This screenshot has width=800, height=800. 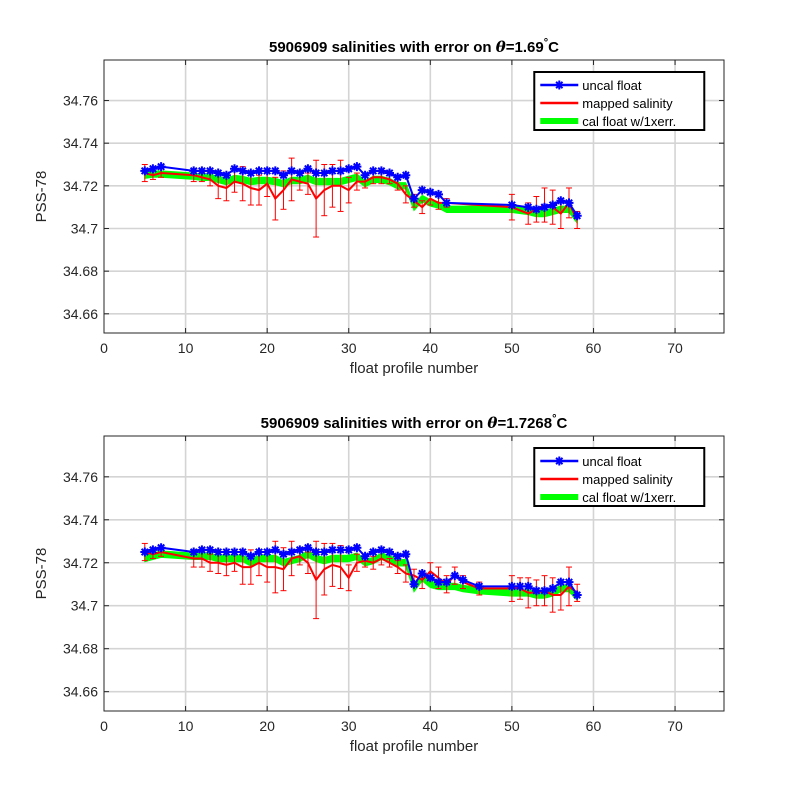 I want to click on title-text: 5906909 salinities with error on, so click(x=382, y=47).